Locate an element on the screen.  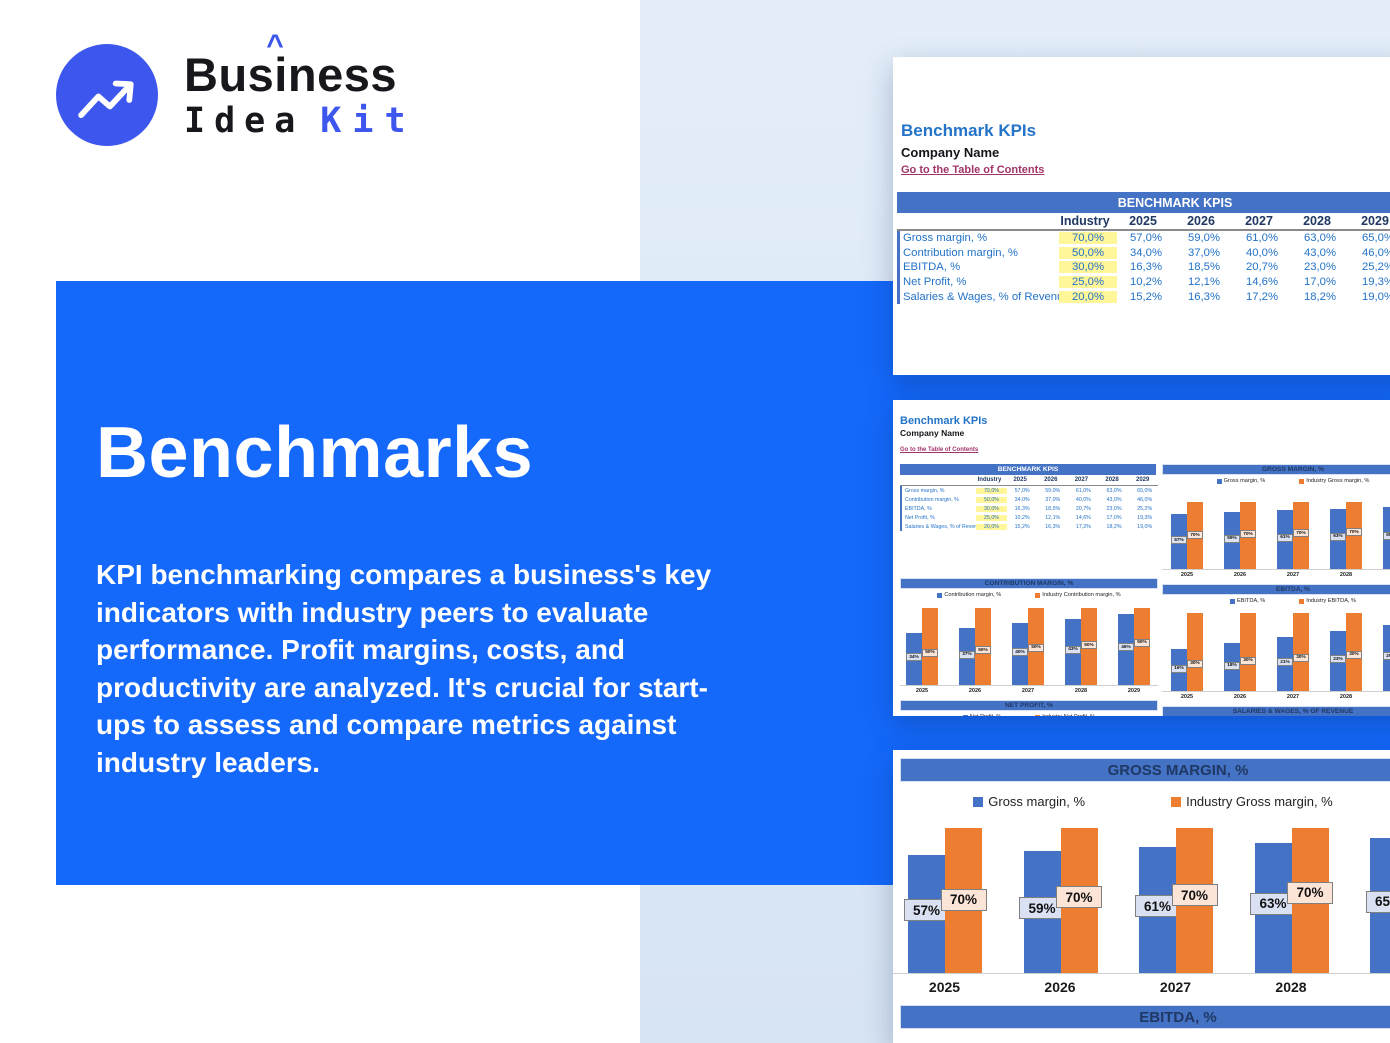
value-cell: 65,0% is located at coordinates (1145, 490).